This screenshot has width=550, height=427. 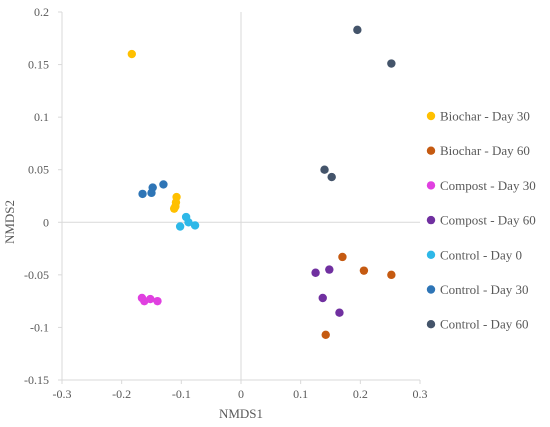 I want to click on x-tick-label: -0.2, so click(x=121, y=394).